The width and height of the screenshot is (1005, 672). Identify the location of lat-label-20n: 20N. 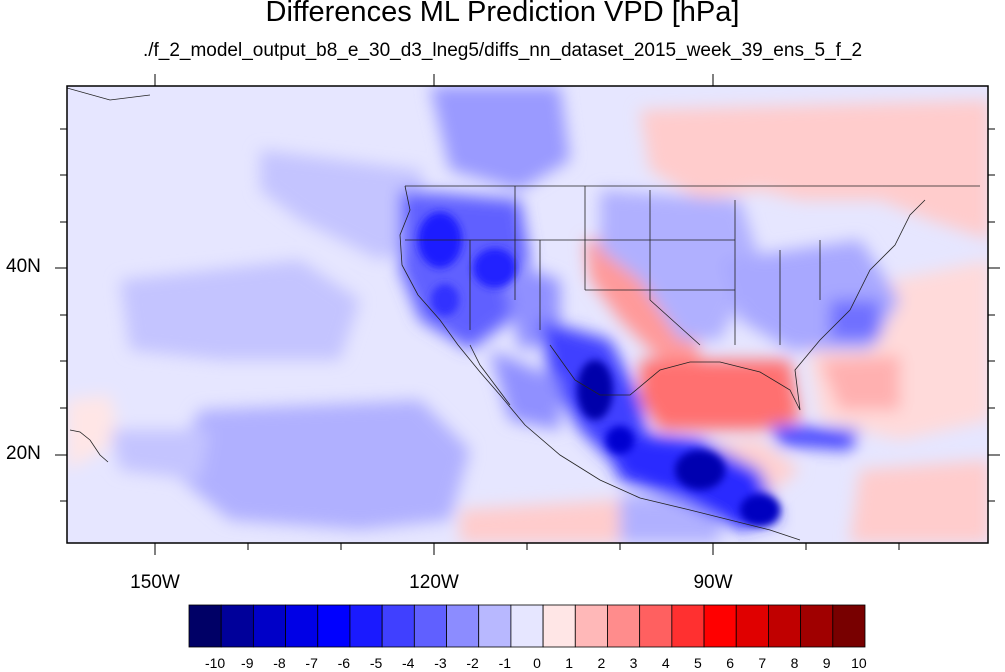
(23, 453).